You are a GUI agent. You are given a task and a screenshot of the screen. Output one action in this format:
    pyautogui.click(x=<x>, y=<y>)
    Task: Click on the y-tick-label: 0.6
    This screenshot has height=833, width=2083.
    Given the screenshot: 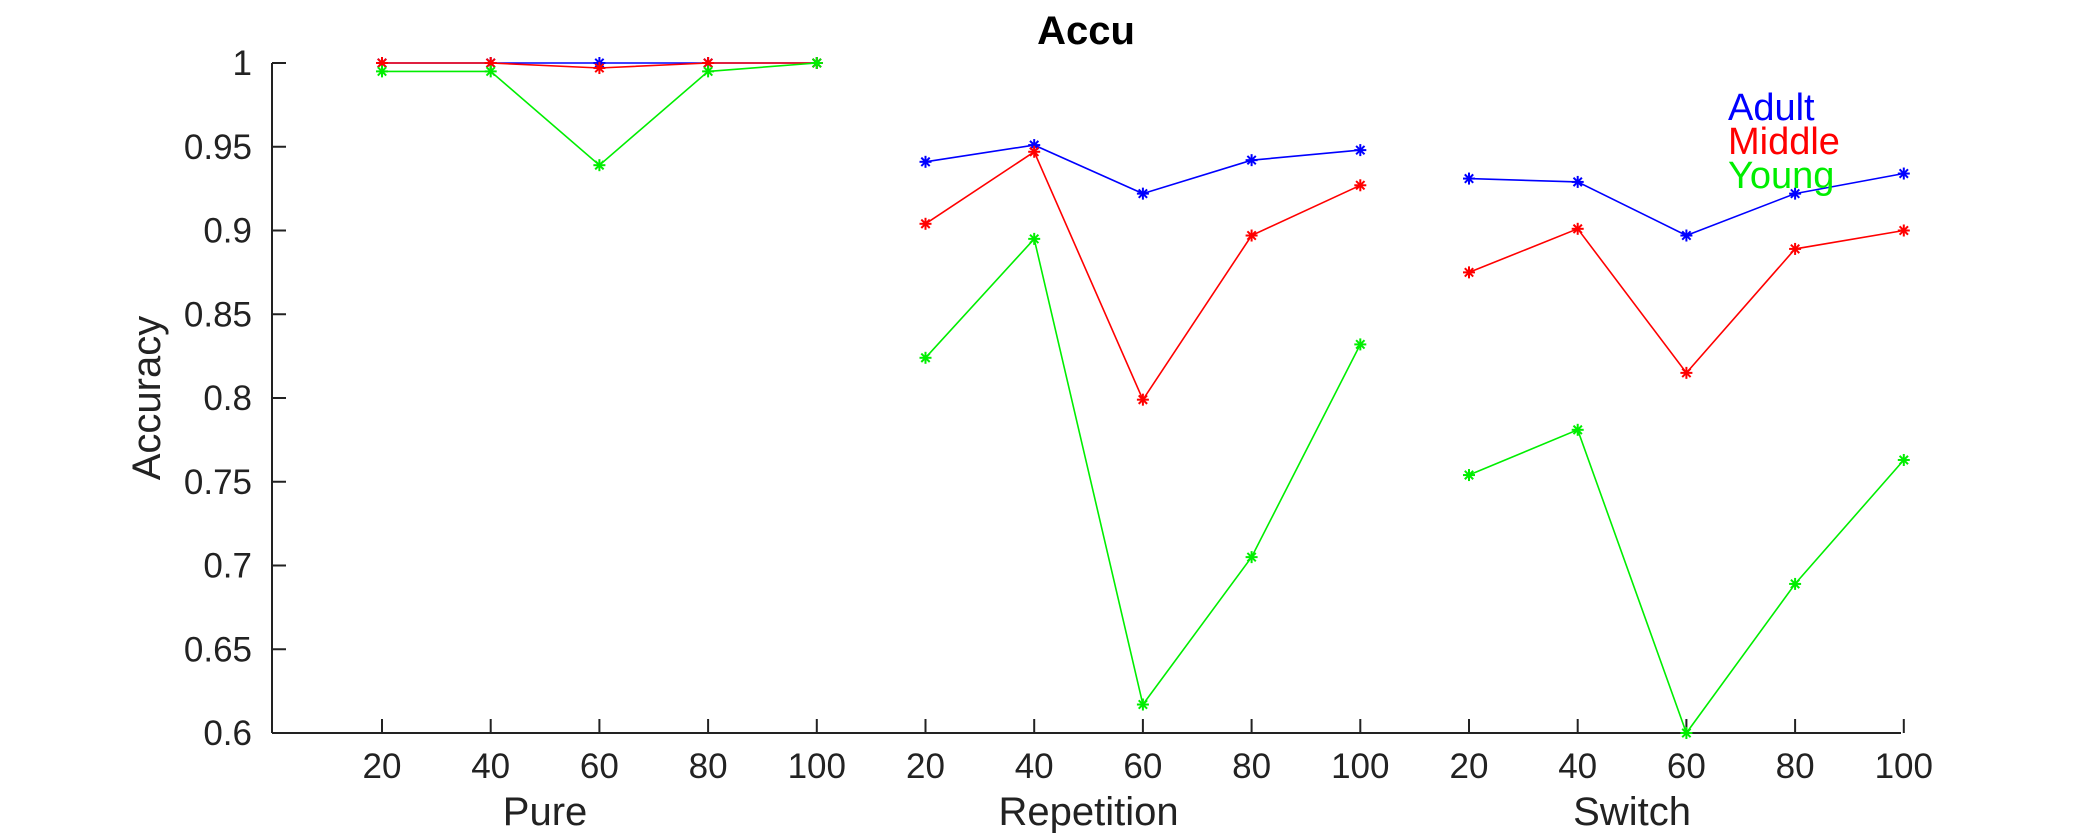 What is the action you would take?
    pyautogui.click(x=227, y=733)
    